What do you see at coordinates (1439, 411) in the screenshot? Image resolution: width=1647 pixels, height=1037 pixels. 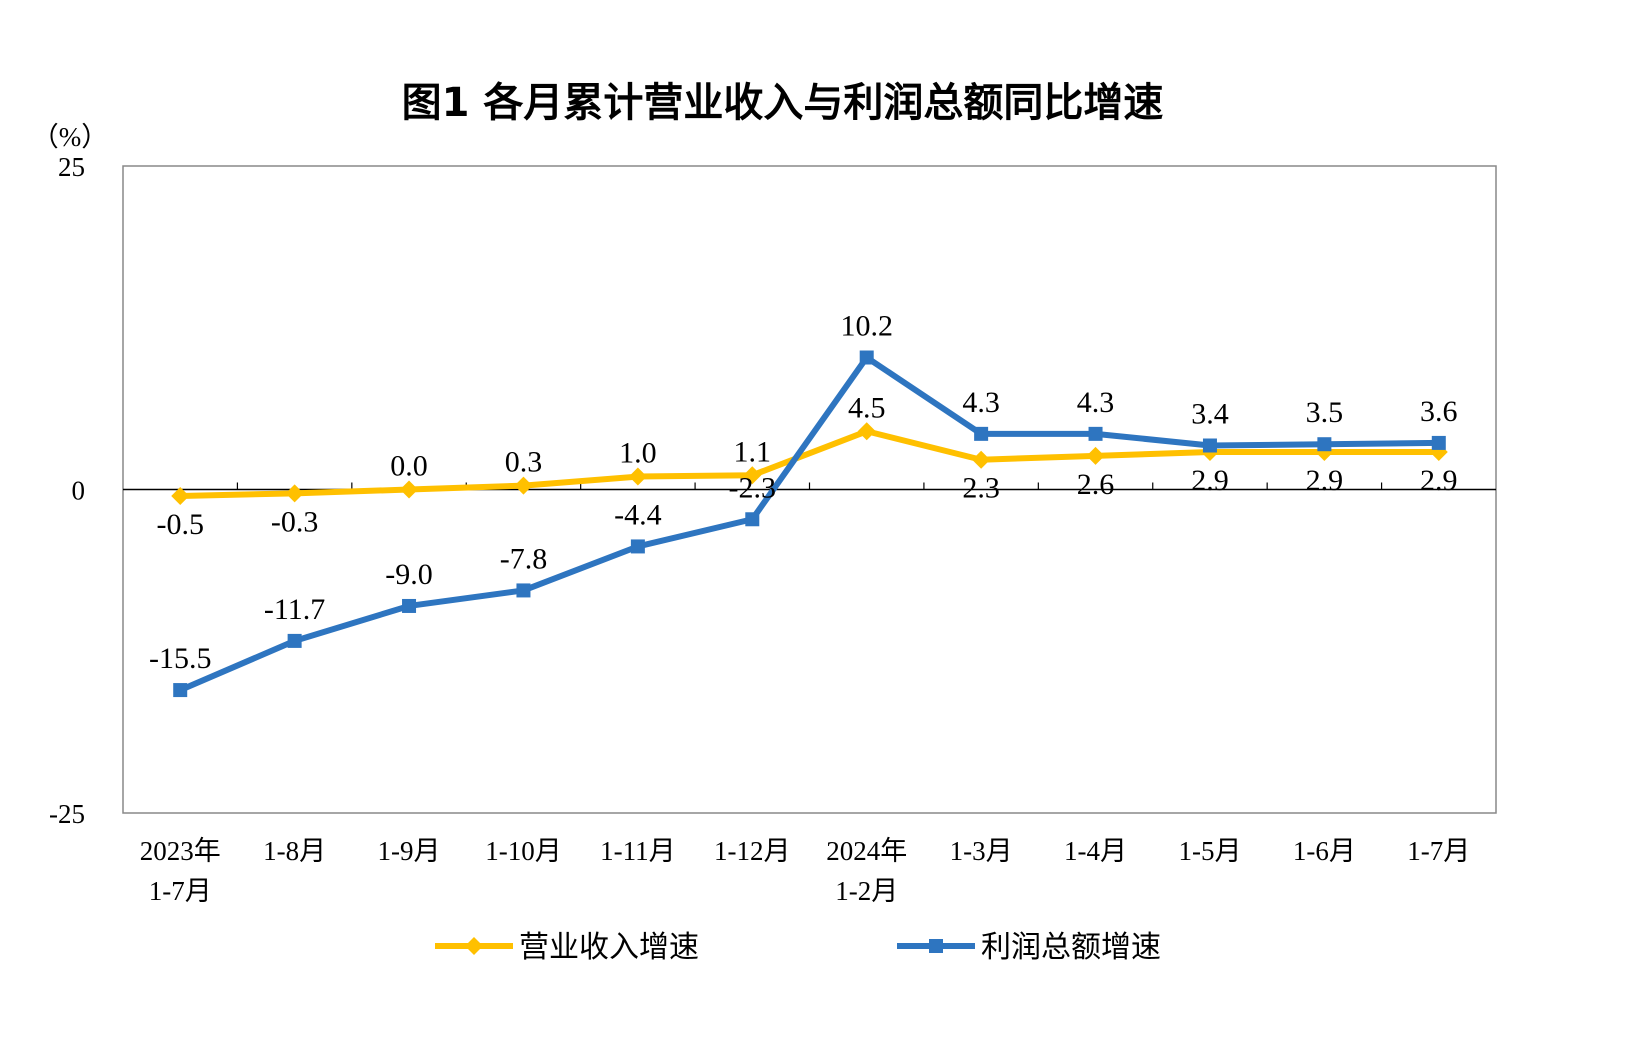 I see `data-label: 3.6` at bounding box center [1439, 411].